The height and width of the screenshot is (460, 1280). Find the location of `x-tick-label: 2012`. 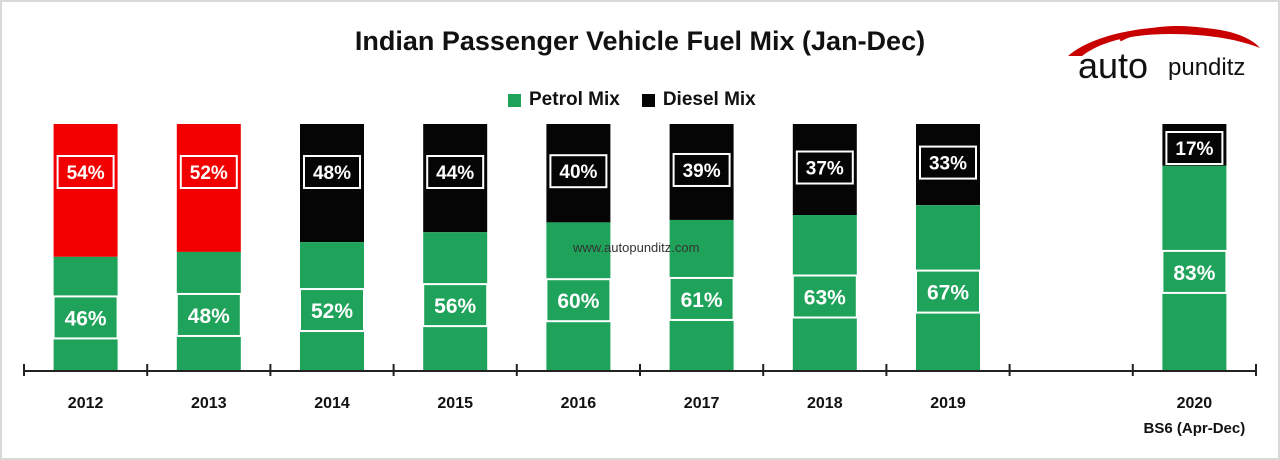

x-tick-label: 2012 is located at coordinates (86, 403).